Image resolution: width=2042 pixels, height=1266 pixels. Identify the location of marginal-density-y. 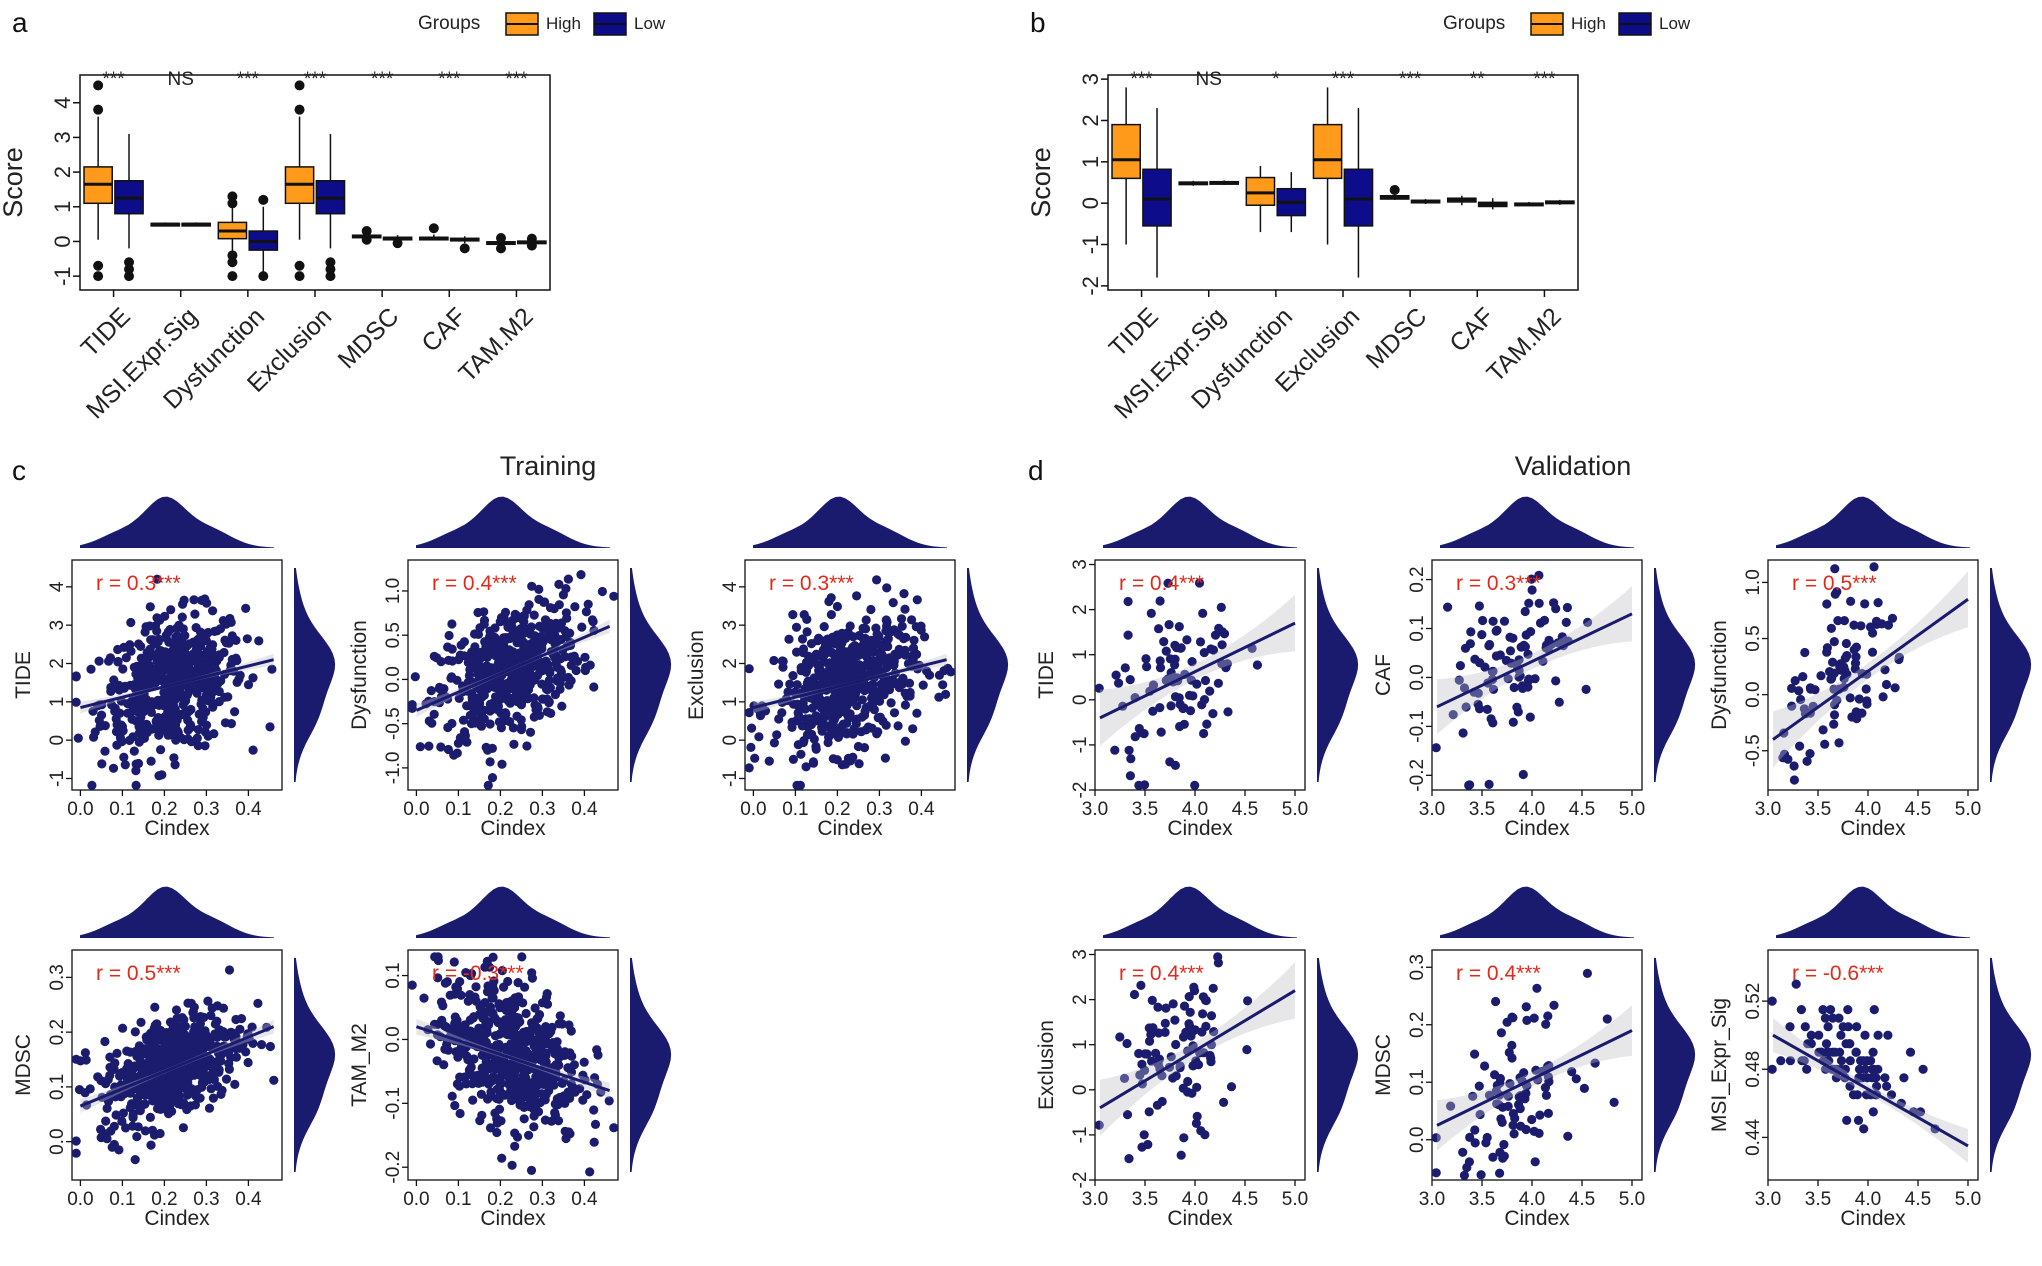
(315, 1065).